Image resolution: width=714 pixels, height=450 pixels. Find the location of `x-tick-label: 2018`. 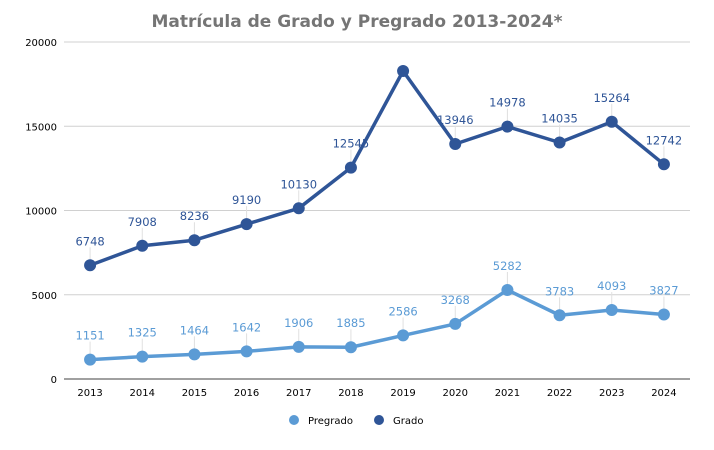

x-tick-label: 2018 is located at coordinates (350, 393).